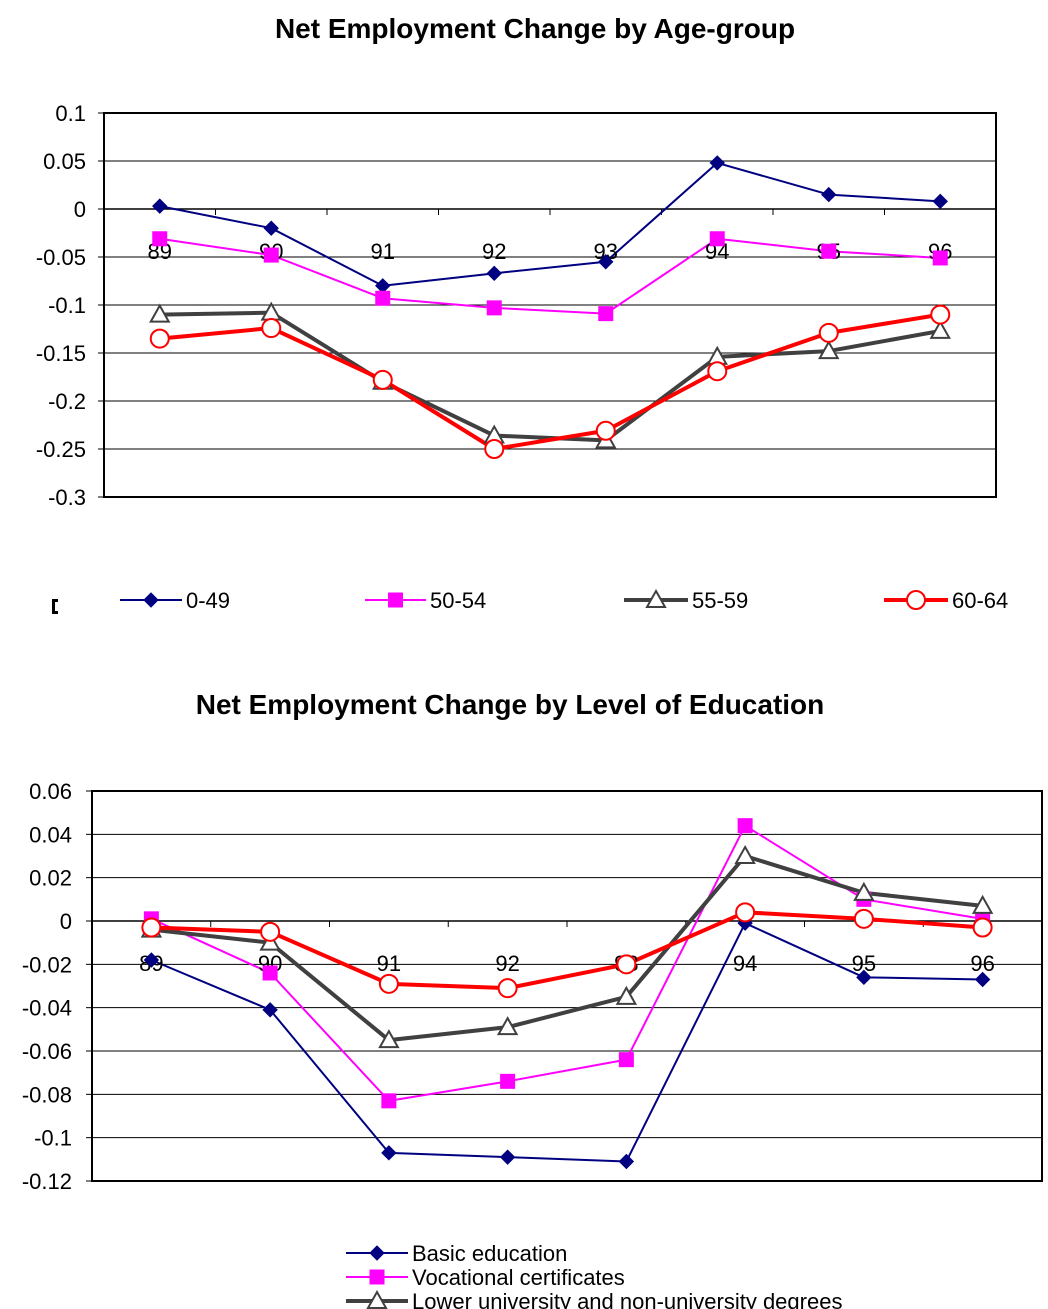  What do you see at coordinates (47, 964) in the screenshot?
I see `y-tick-label: -0.02` at bounding box center [47, 964].